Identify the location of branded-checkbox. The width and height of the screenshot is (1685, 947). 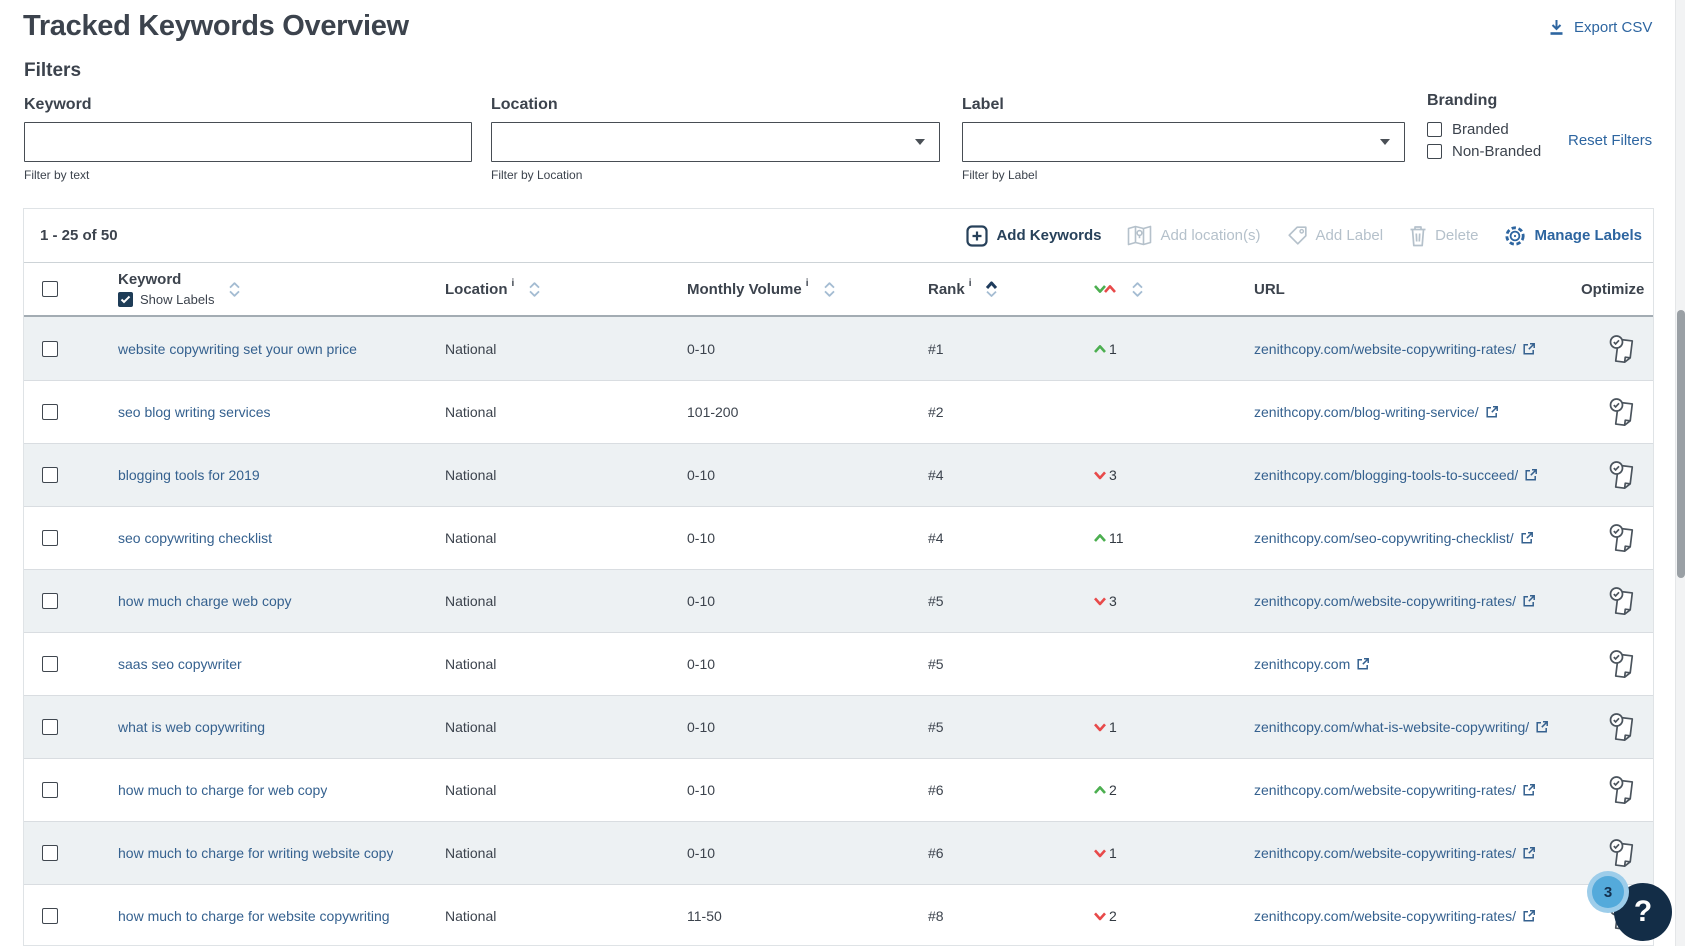
(1434, 129).